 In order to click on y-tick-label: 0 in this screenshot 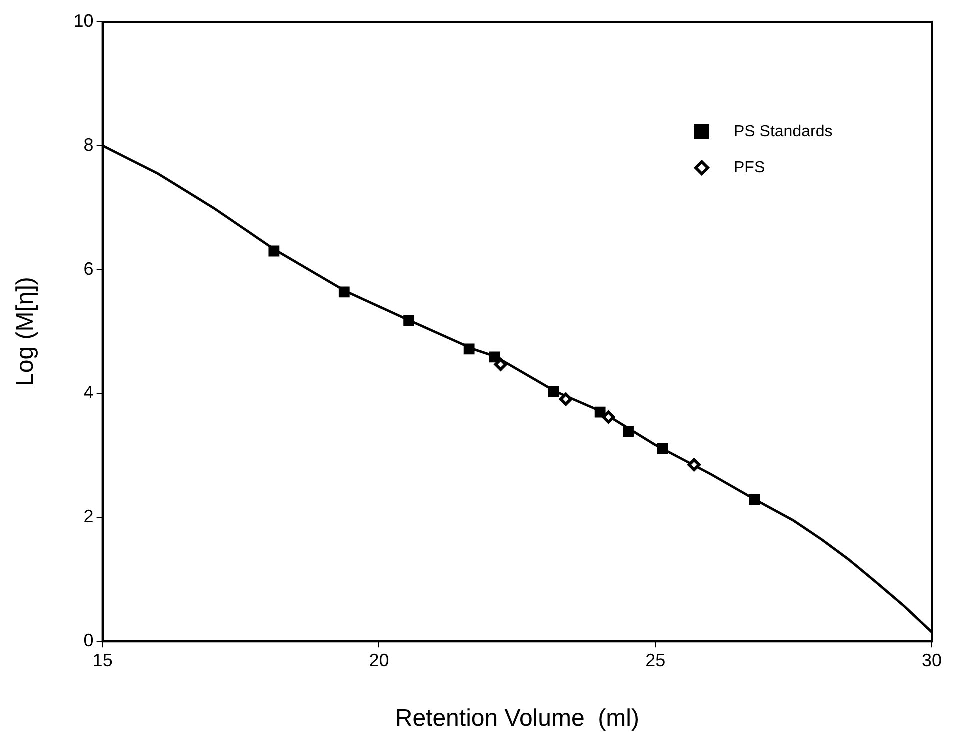, I will do `click(89, 640)`.